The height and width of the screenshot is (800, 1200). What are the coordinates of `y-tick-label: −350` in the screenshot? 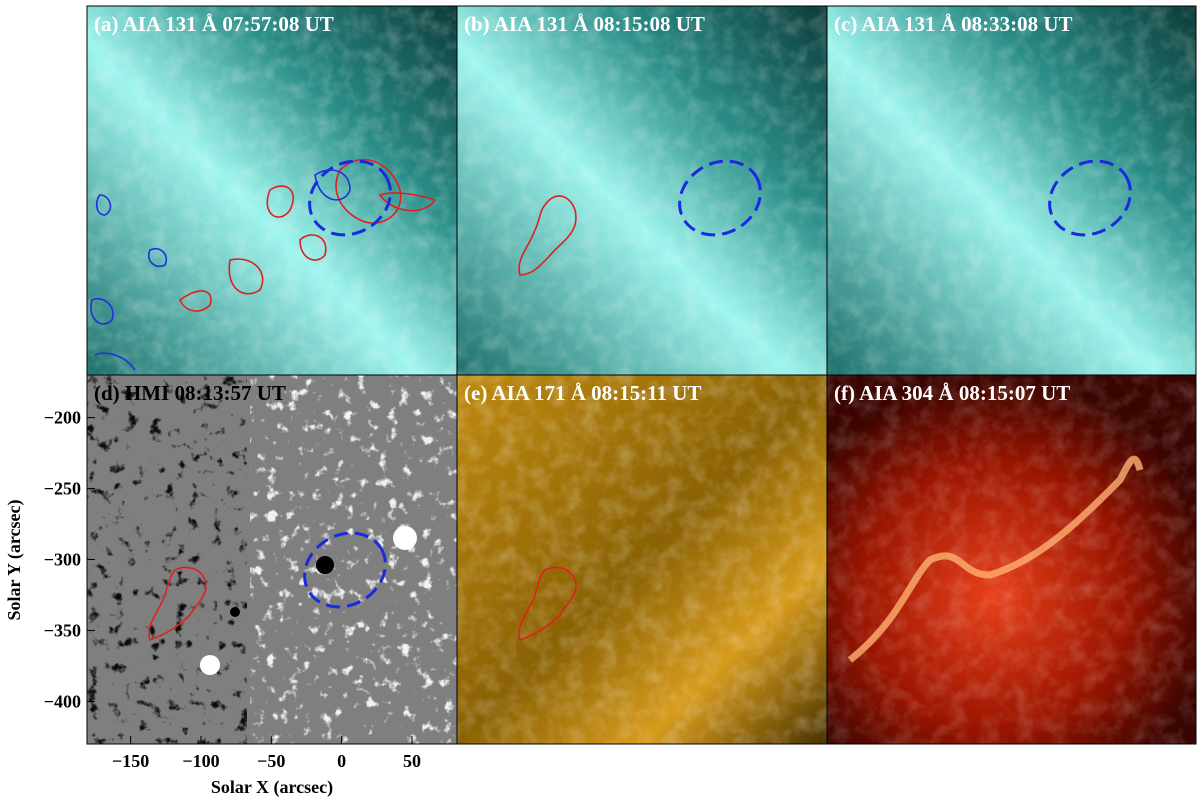 It's located at (62, 630).